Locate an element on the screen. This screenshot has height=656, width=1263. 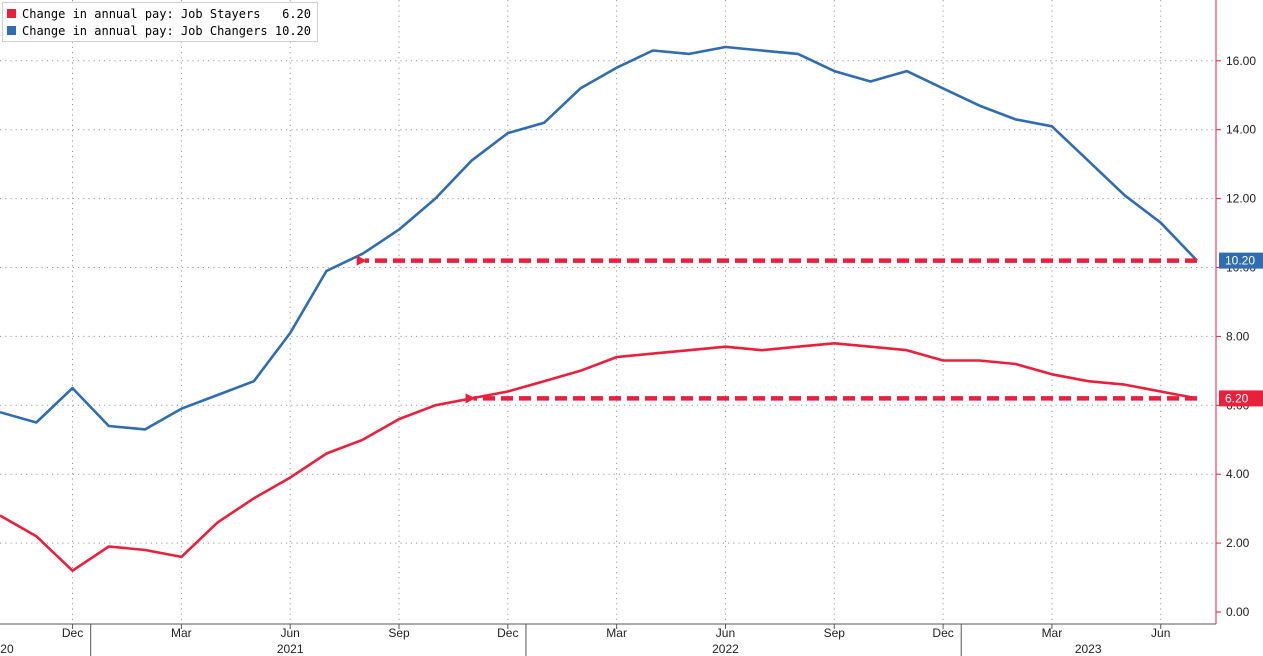
badge-stayers-background is located at coordinates (1241, 398).